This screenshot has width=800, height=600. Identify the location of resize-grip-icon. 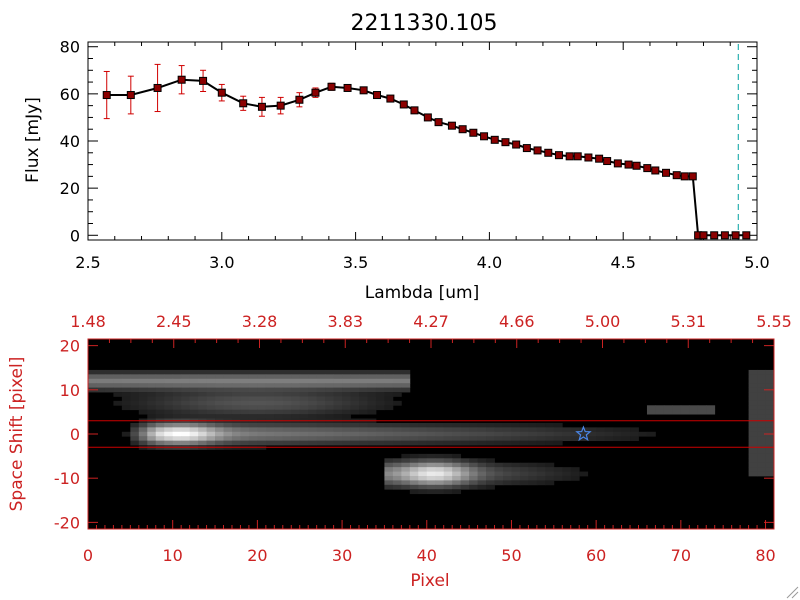
(792, 592).